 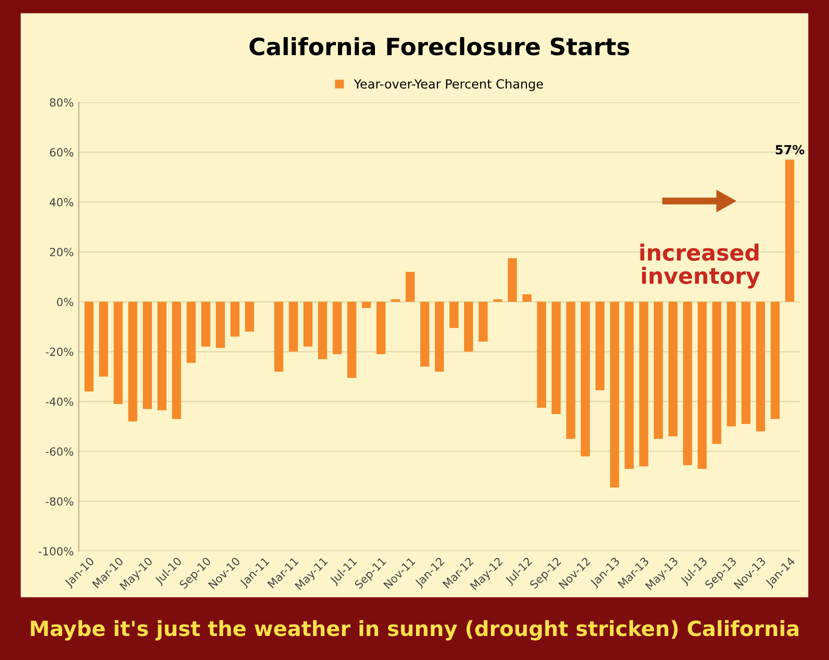 I want to click on data-label: 57%, so click(x=790, y=149).